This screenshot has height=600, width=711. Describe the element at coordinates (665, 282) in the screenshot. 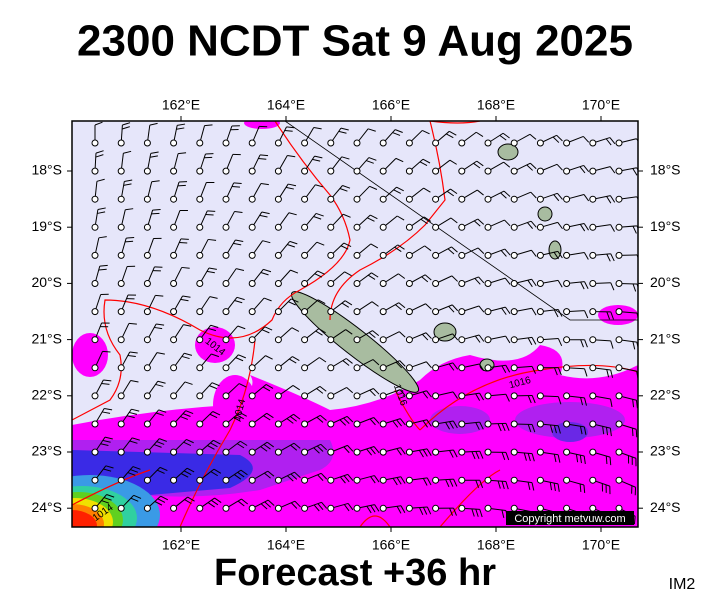

I see `lat-label: 20°S` at that location.